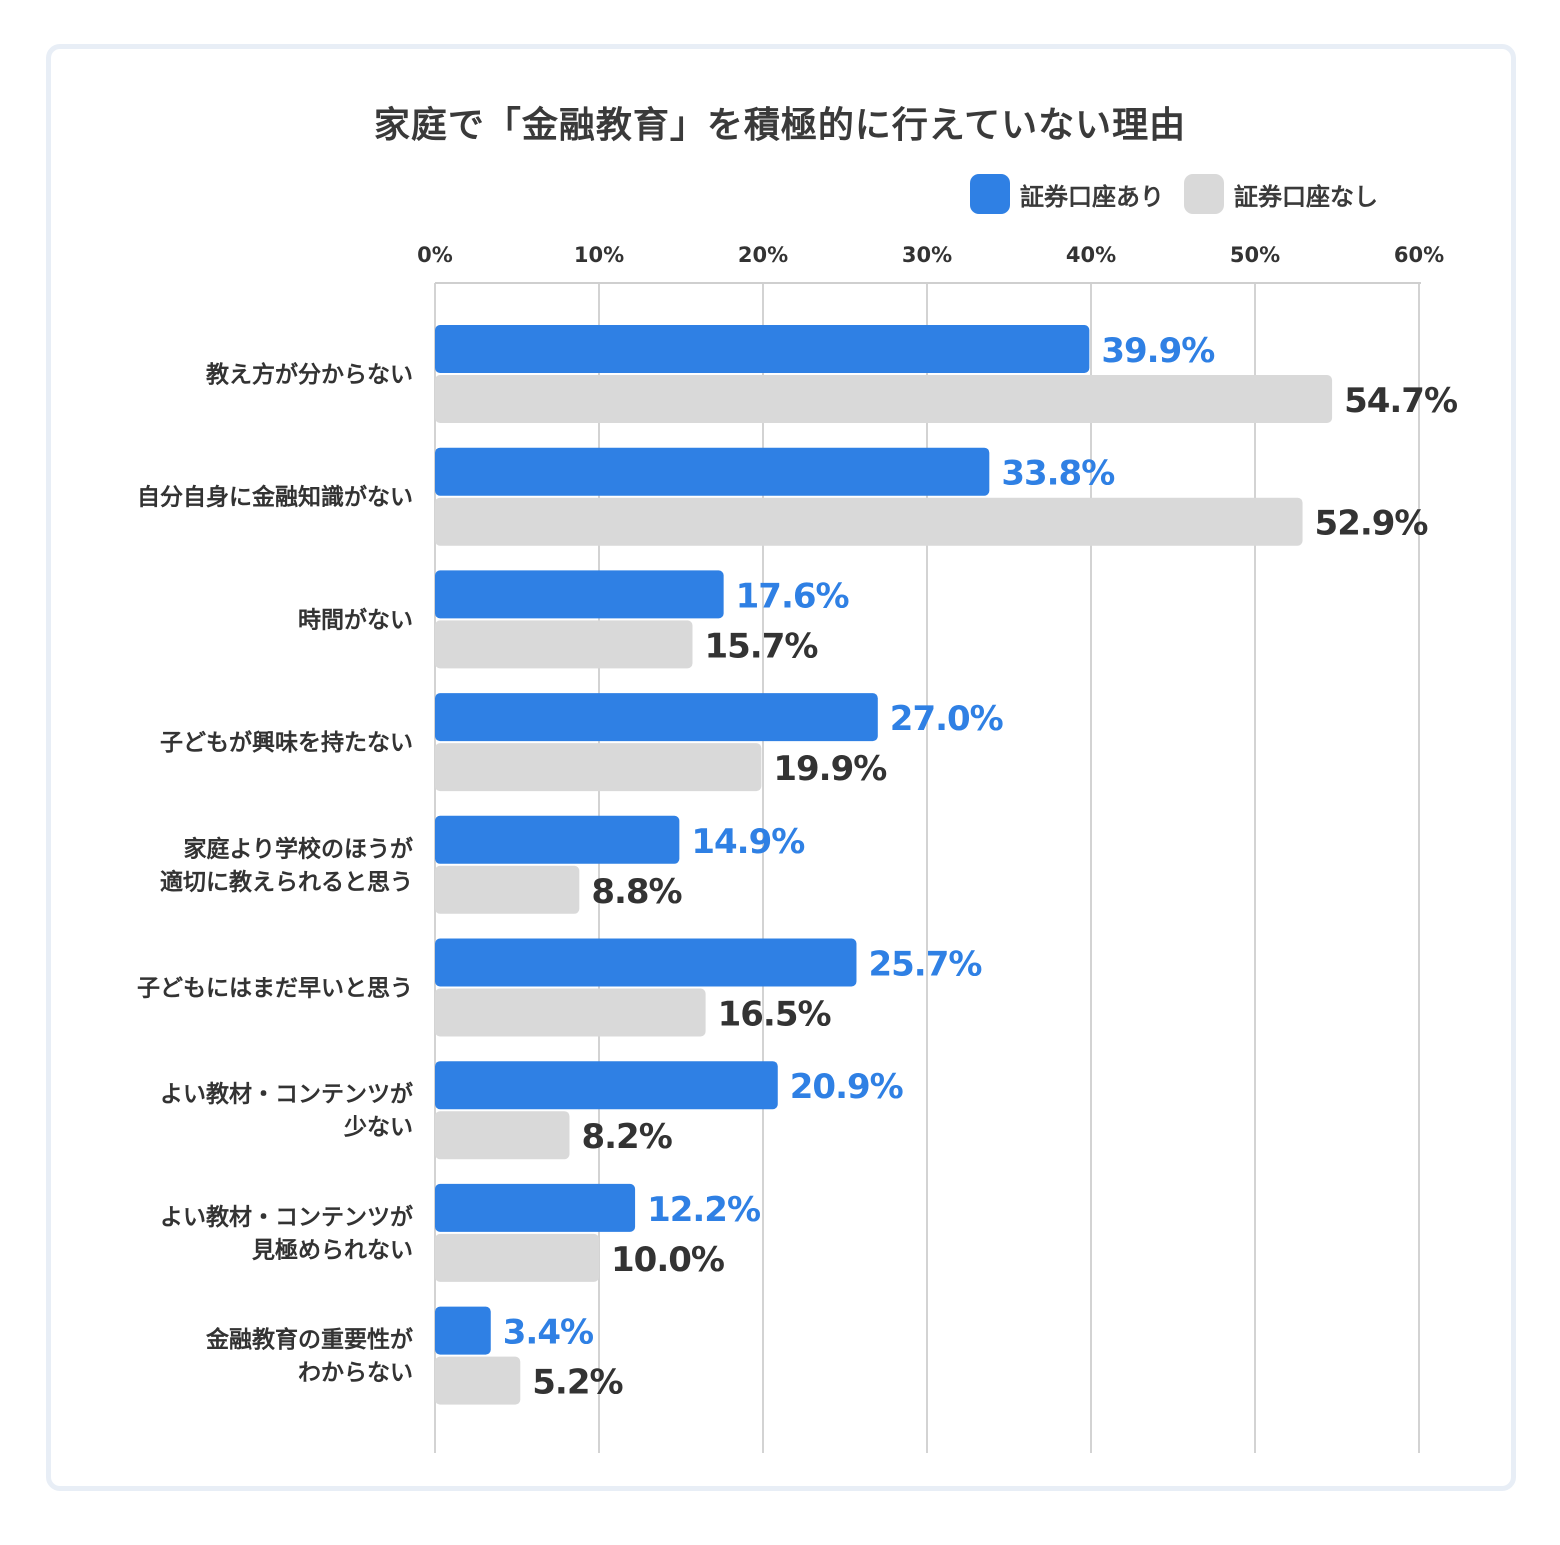 The width and height of the screenshot is (1560, 1545). Describe the element at coordinates (1057, 474) in the screenshot. I see `data-label: 33.8%` at that location.